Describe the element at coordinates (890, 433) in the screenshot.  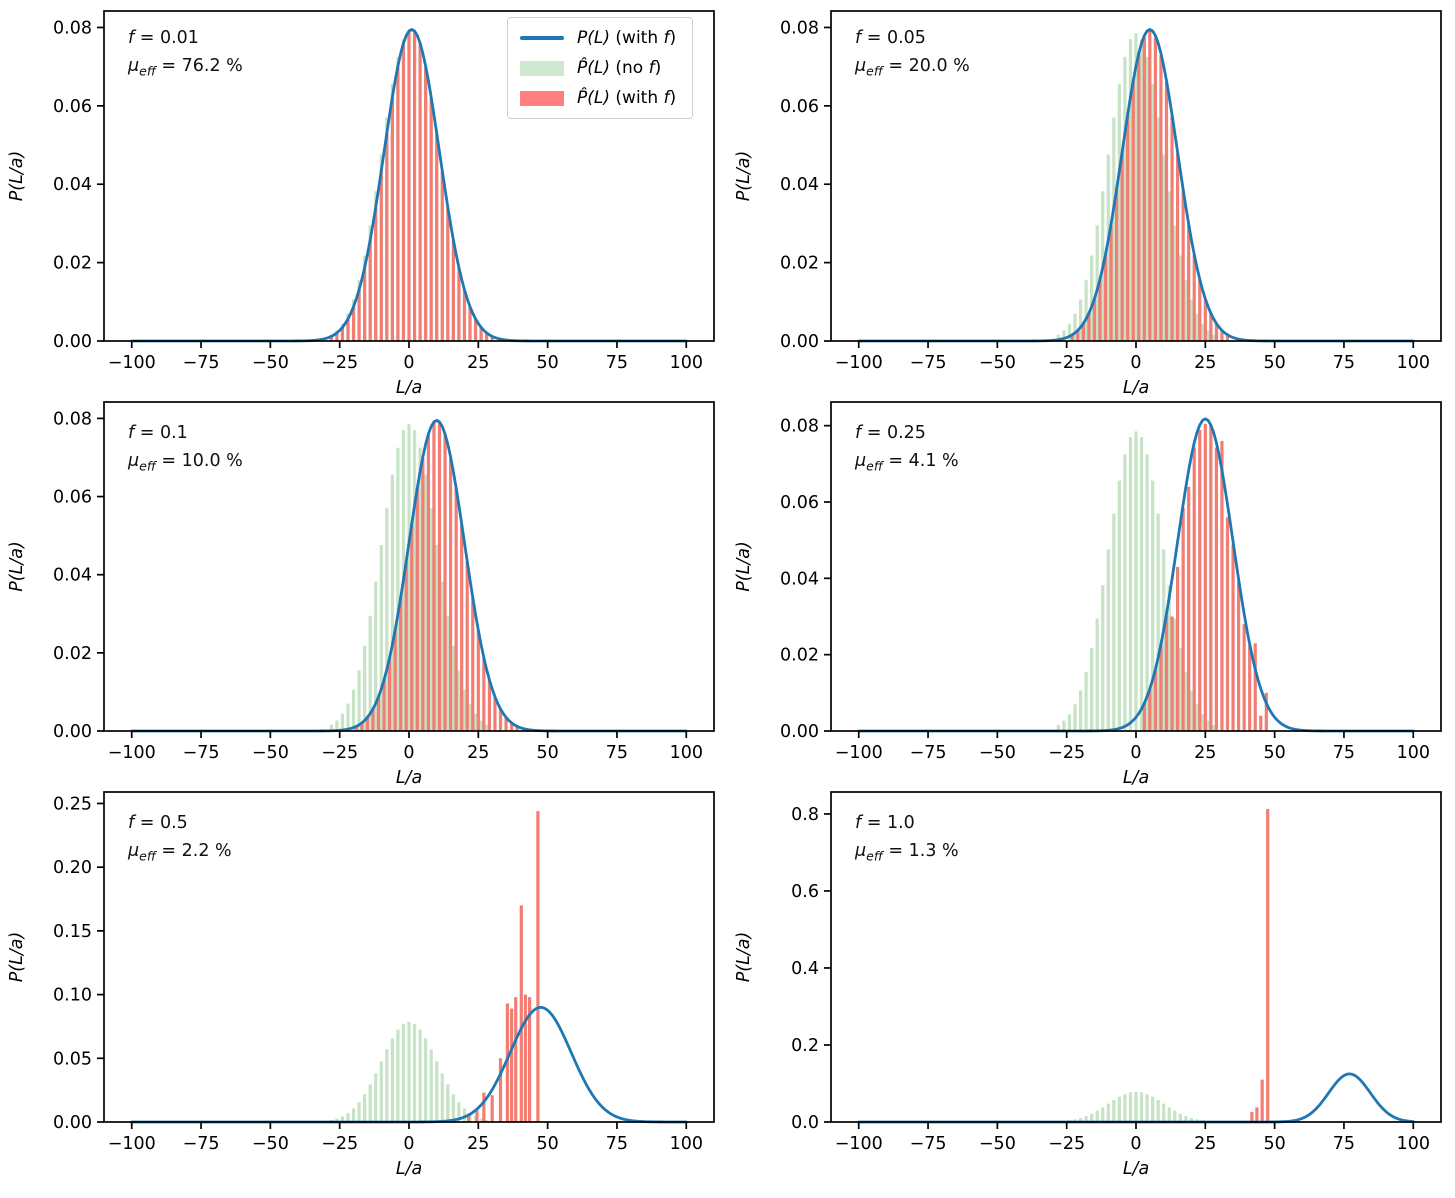
I see `annotation-f-line: f = 0.25` at that location.